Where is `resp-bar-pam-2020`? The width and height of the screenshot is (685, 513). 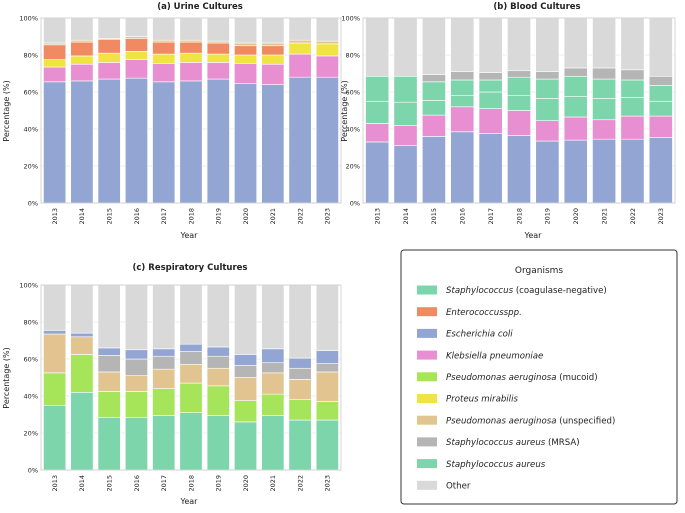 resp-bar-pam-2020 is located at coordinates (246, 411).